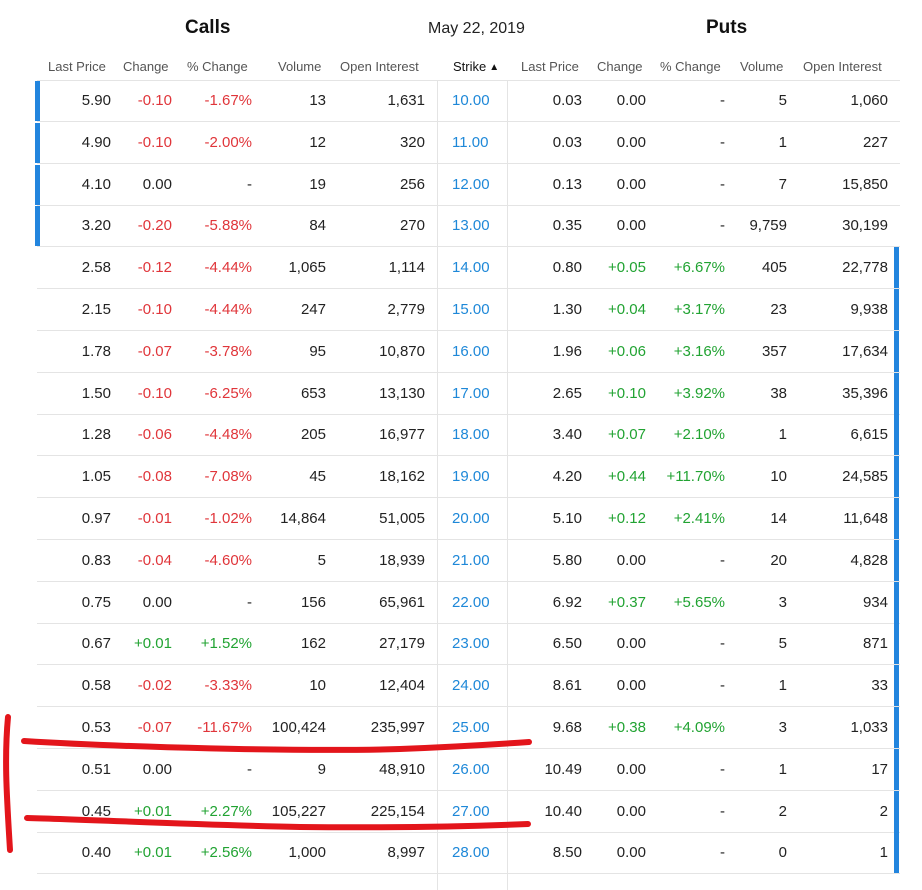 The image size is (922, 890). What do you see at coordinates (567, 351) in the screenshot?
I see `put-last-price: 1.96` at bounding box center [567, 351].